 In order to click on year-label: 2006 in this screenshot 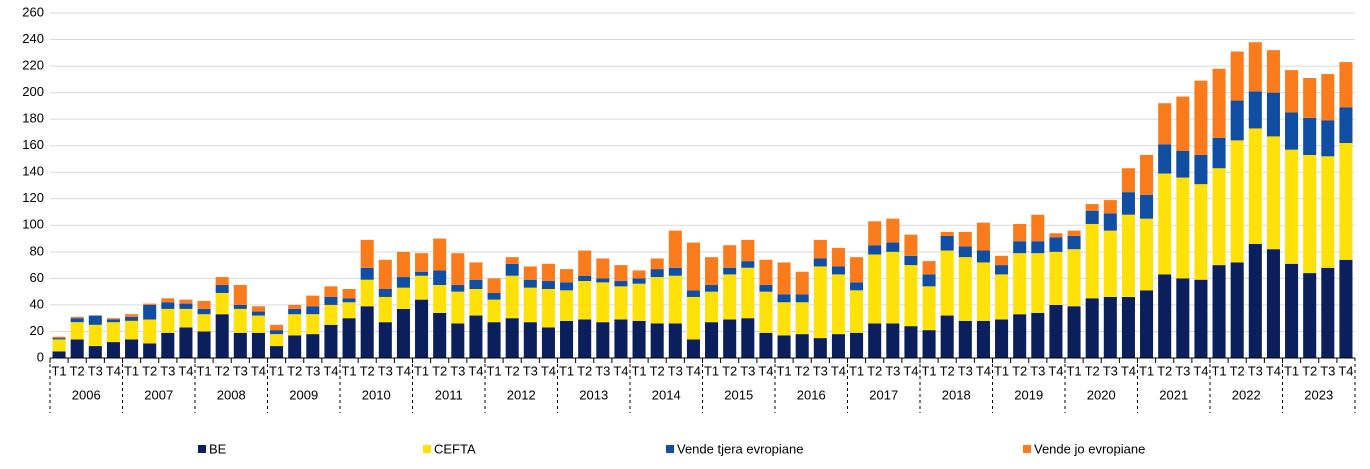, I will do `click(86, 394)`.